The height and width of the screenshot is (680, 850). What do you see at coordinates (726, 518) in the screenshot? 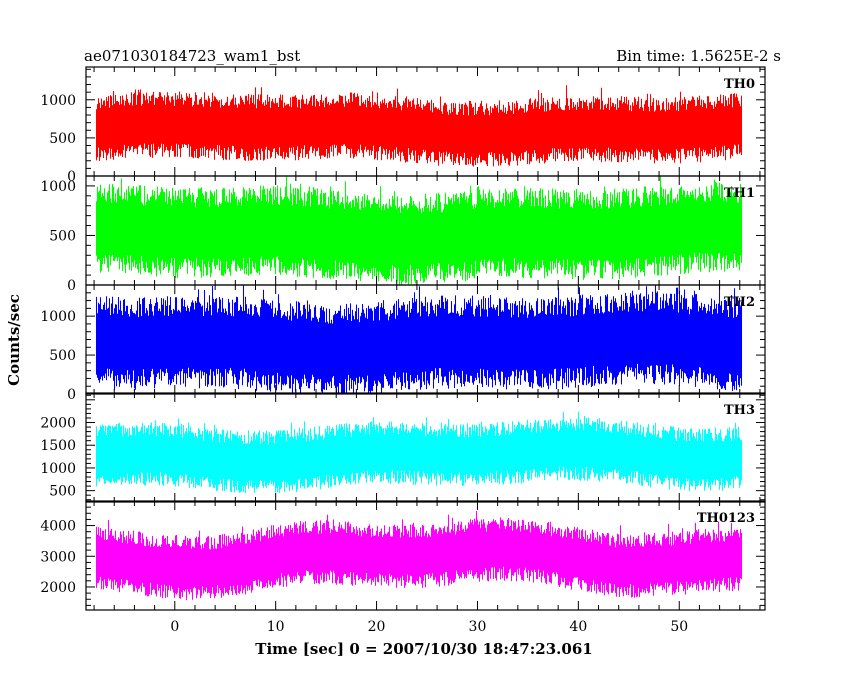
I see `panel-th0123-name: TH0123` at bounding box center [726, 518].